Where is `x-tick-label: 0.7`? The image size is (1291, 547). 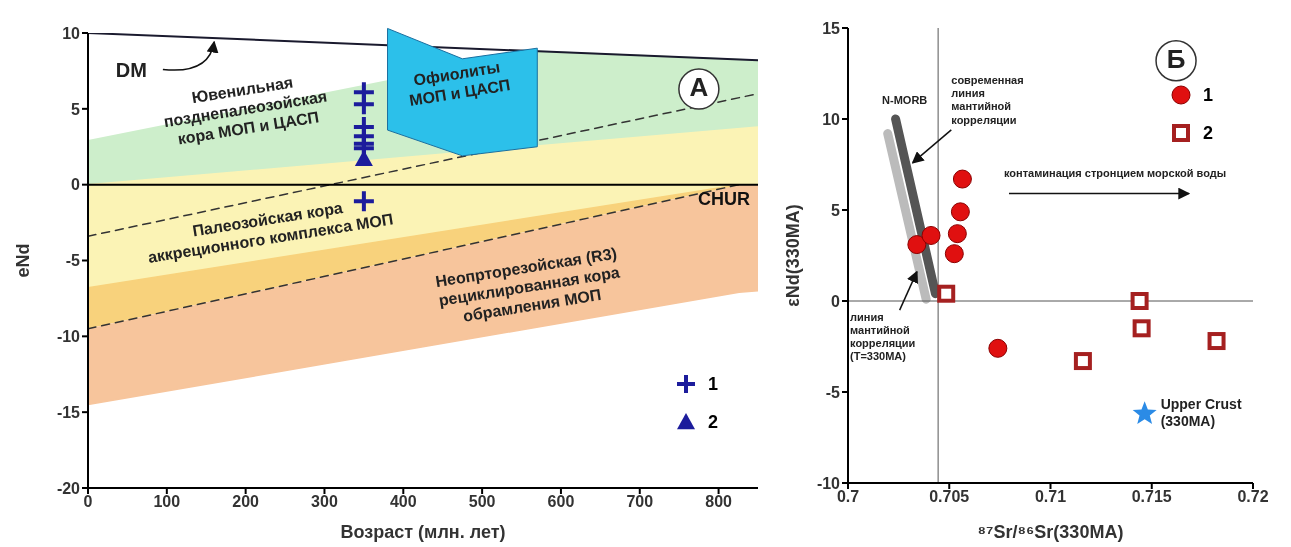 x-tick-label: 0.7 is located at coordinates (848, 497).